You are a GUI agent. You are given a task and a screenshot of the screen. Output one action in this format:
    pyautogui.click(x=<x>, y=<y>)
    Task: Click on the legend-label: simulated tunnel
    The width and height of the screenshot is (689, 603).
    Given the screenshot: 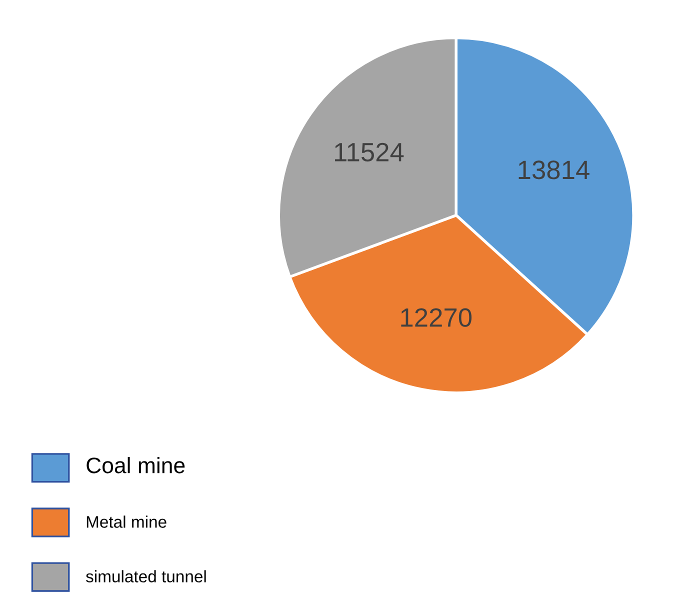 What is the action you would take?
    pyautogui.click(x=146, y=576)
    